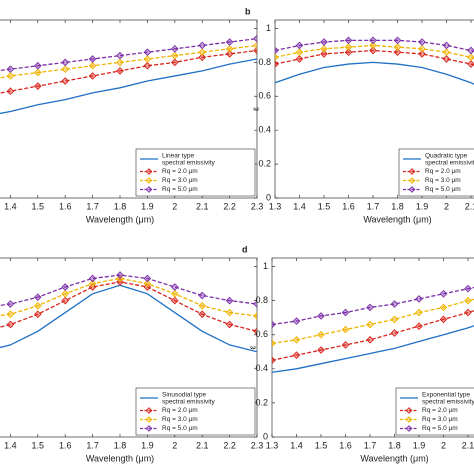 This screenshot has height=474, width=474. What do you see at coordinates (272, 445) in the screenshot?
I see `x-tick-label: 1.3` at bounding box center [272, 445].